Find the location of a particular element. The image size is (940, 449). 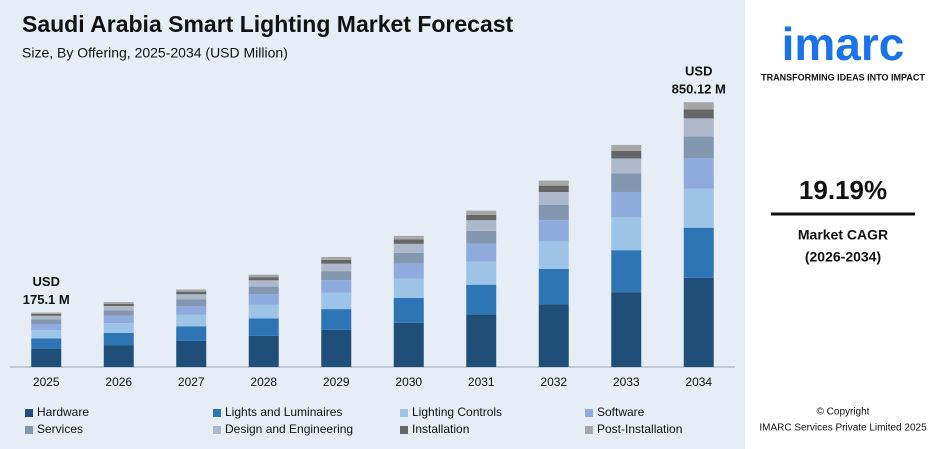

company: IMARC Services Private Limited 2025 is located at coordinates (843, 428).